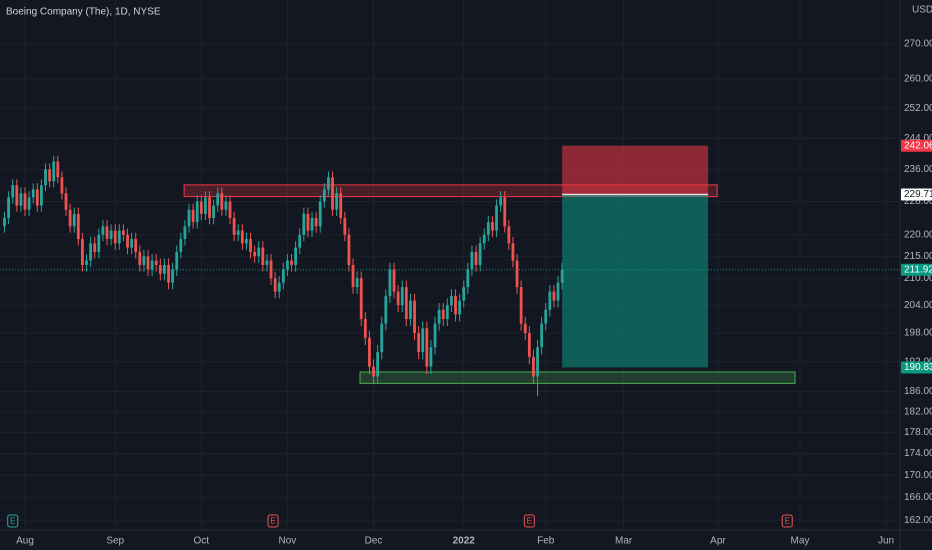 The height and width of the screenshot is (550, 932). I want to click on x-tick-label: Apr, so click(718, 541).